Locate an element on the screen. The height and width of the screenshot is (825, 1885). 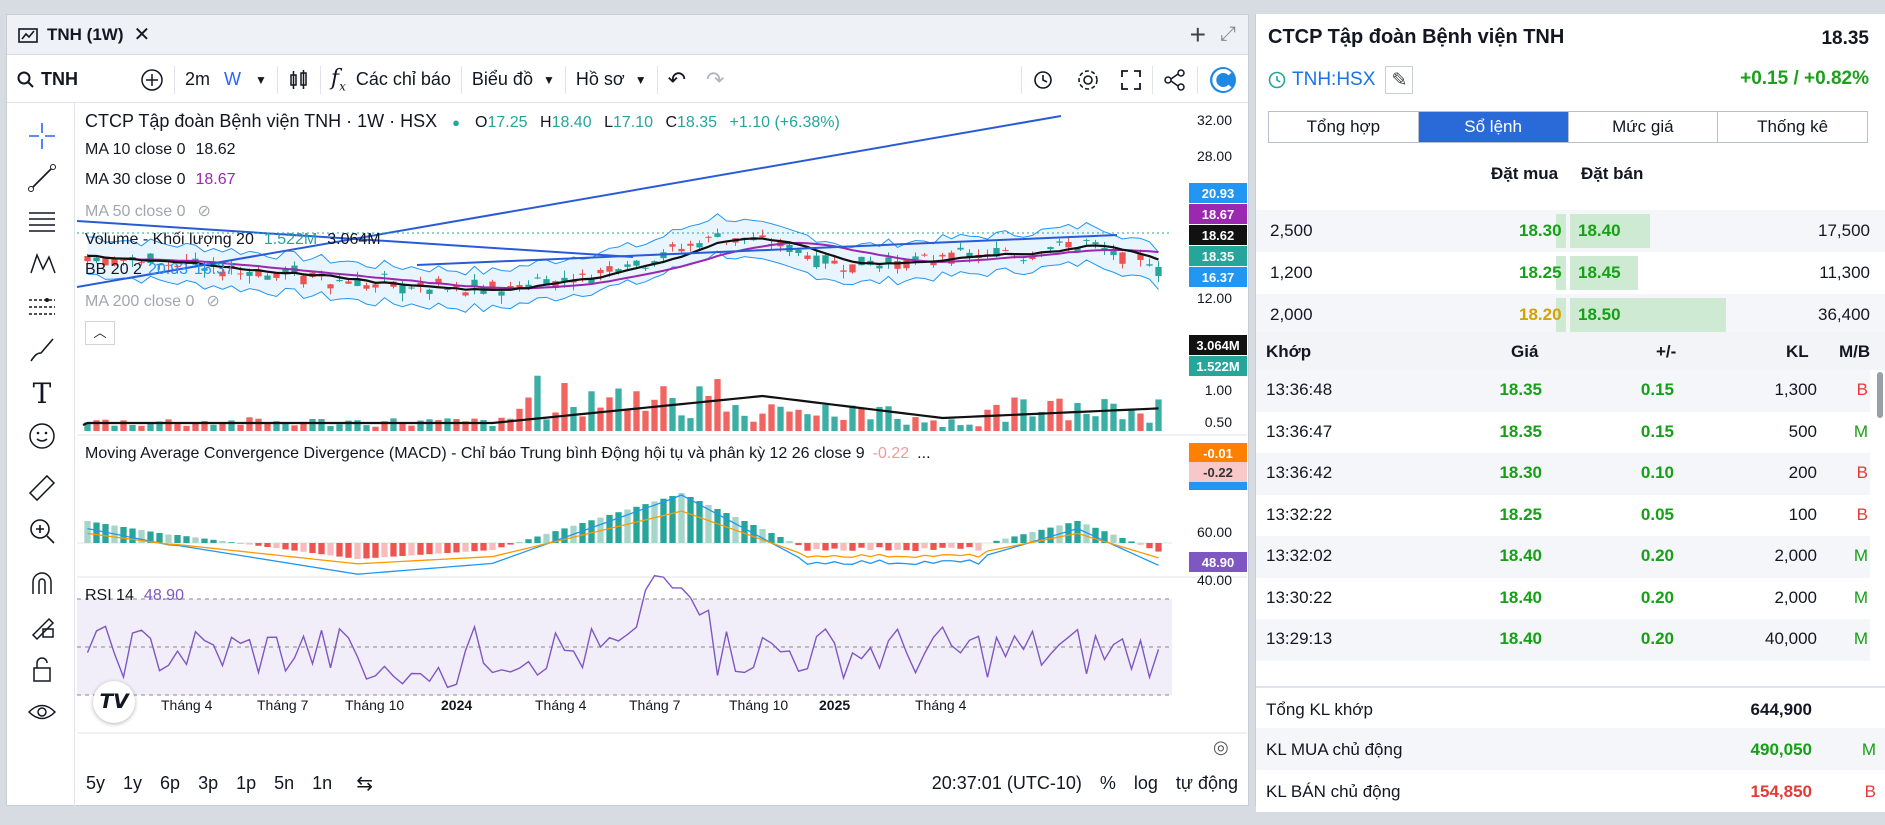
volume-legend: Volume - Khối lượng 20 1.522M 3.064M is located at coordinates (233, 240).